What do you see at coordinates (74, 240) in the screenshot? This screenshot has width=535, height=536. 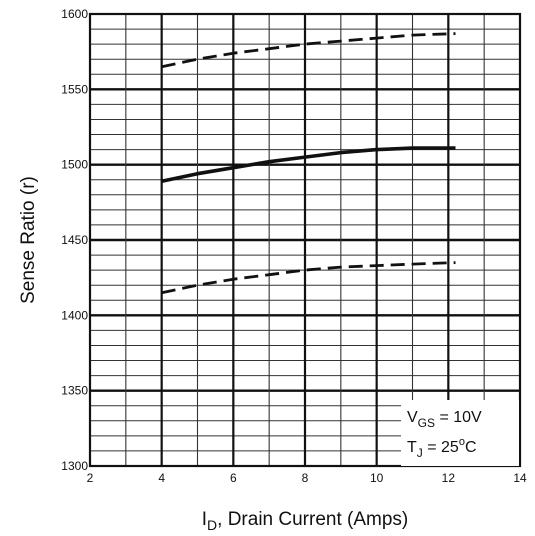 I see `y-tick-label: 1450` at bounding box center [74, 240].